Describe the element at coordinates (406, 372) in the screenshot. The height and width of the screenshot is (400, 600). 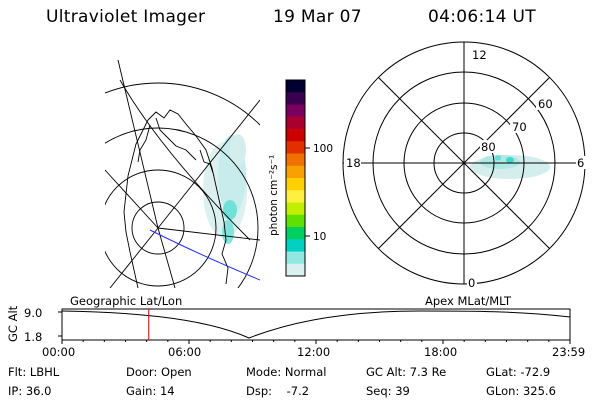
I see `gc-alt-info: GC Alt: 7.3 Re` at that location.